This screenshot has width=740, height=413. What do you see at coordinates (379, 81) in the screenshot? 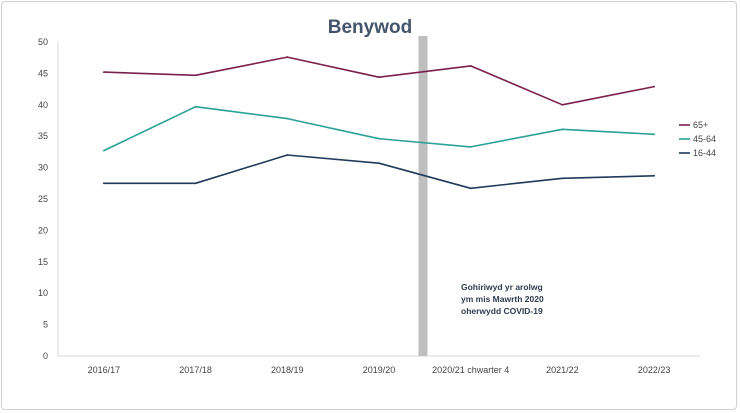
I see `series-line-65+` at bounding box center [379, 81].